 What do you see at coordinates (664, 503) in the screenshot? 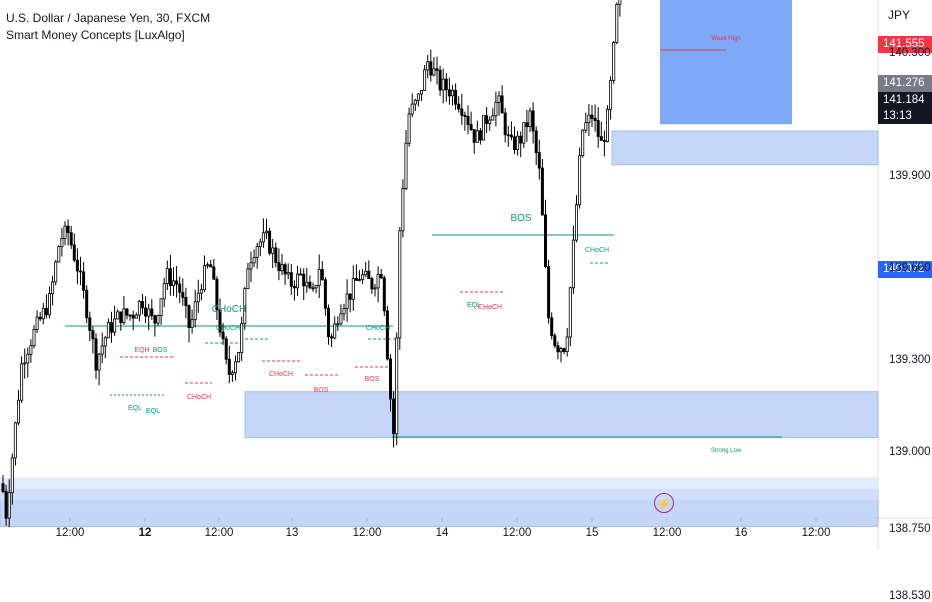
I see `lightning-icon: ⚡` at bounding box center [664, 503].